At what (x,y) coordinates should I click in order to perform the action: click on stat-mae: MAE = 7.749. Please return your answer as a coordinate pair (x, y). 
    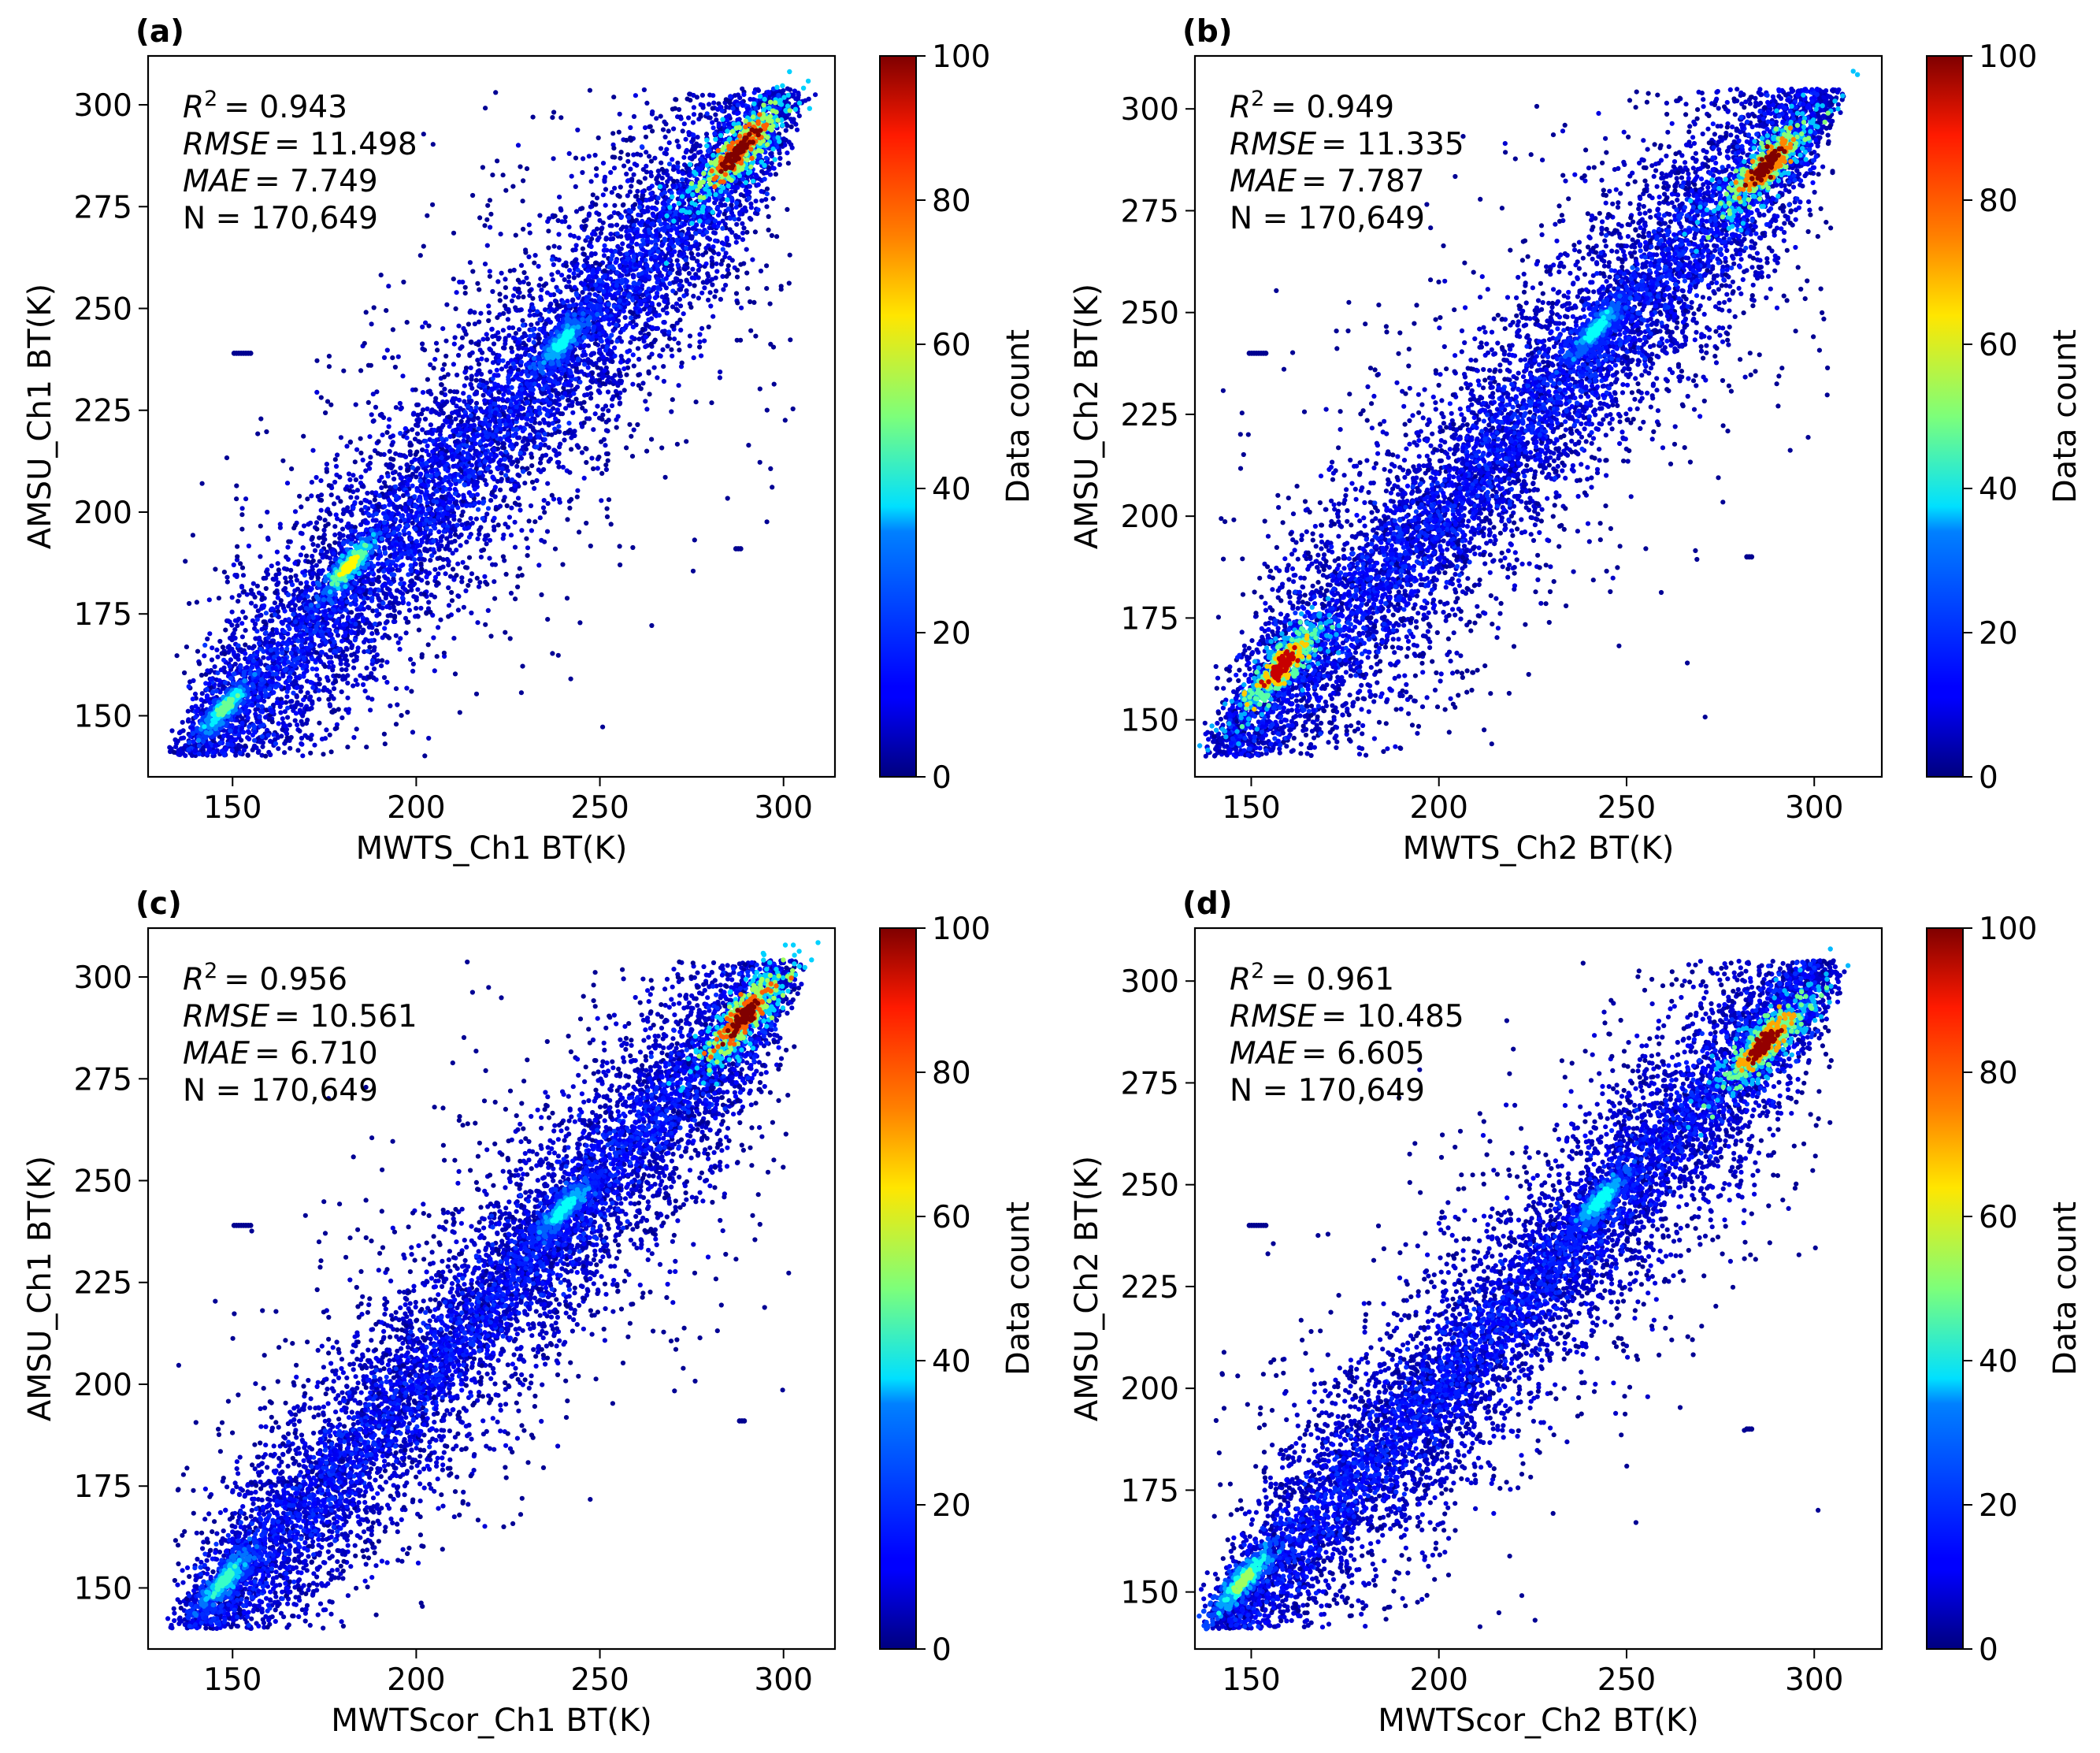
    Looking at the image, I should click on (280, 181).